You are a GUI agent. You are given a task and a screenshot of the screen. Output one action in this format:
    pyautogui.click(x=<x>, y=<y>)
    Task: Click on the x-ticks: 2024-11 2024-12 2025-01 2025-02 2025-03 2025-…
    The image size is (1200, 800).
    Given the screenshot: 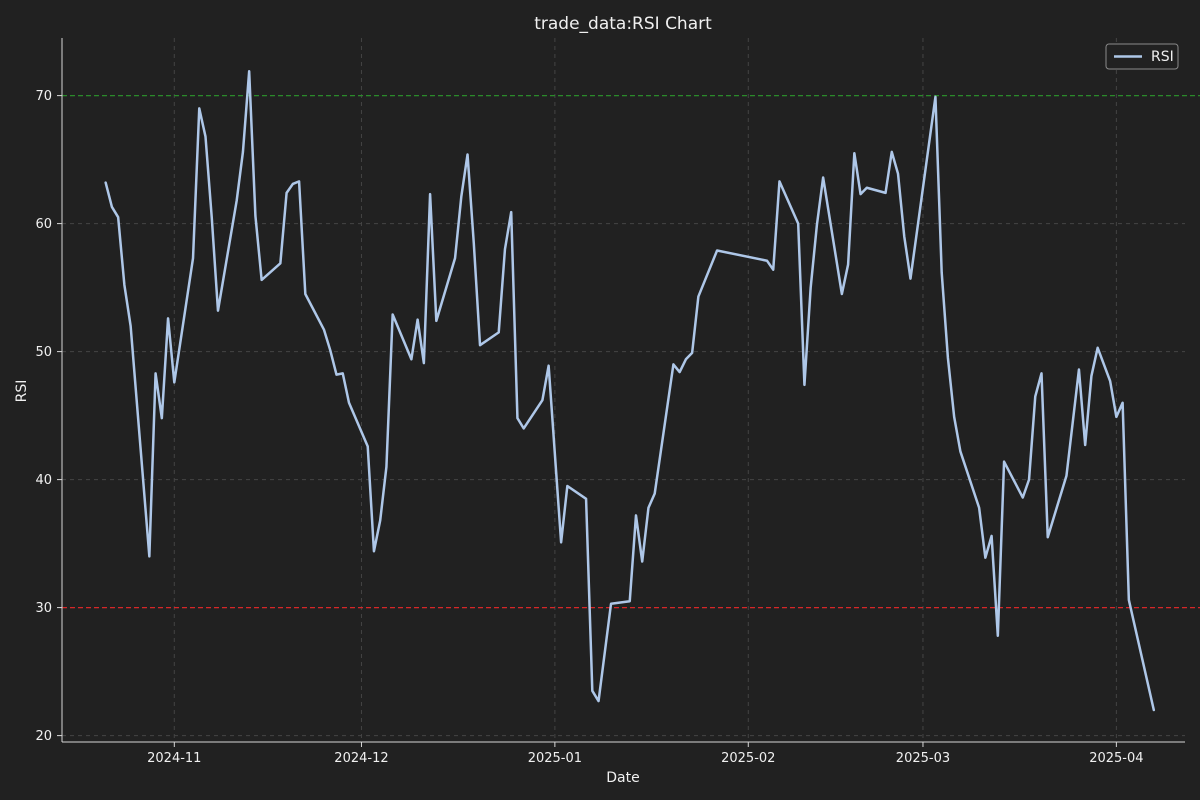 What is the action you would take?
    pyautogui.click(x=645, y=754)
    